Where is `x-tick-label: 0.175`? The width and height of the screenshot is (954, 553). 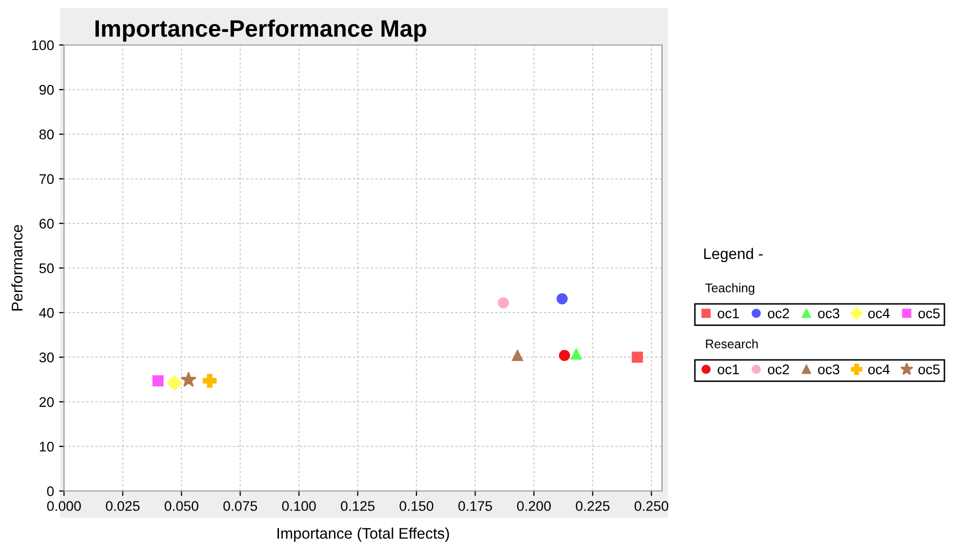 x-tick-label: 0.175 is located at coordinates (475, 506).